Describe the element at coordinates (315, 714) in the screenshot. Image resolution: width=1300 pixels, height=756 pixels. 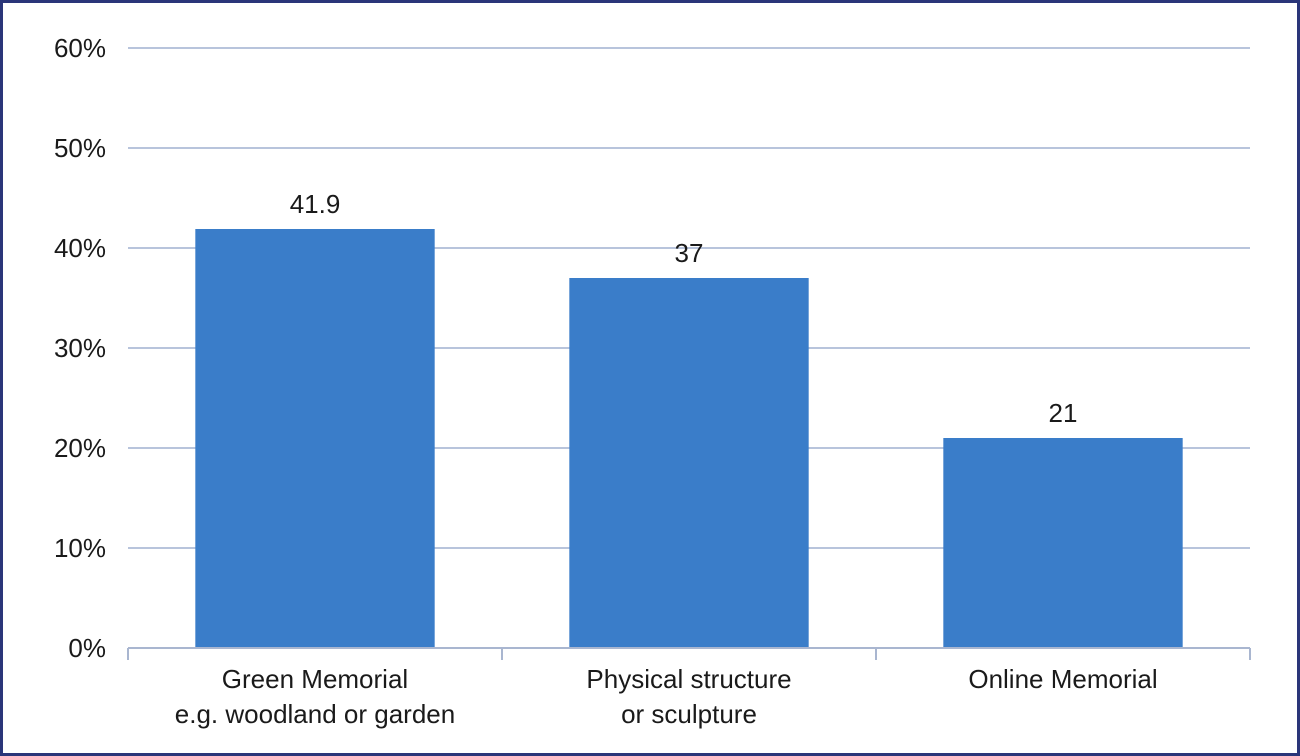
I see `x-category-label: e.g. woodland or garden` at that location.